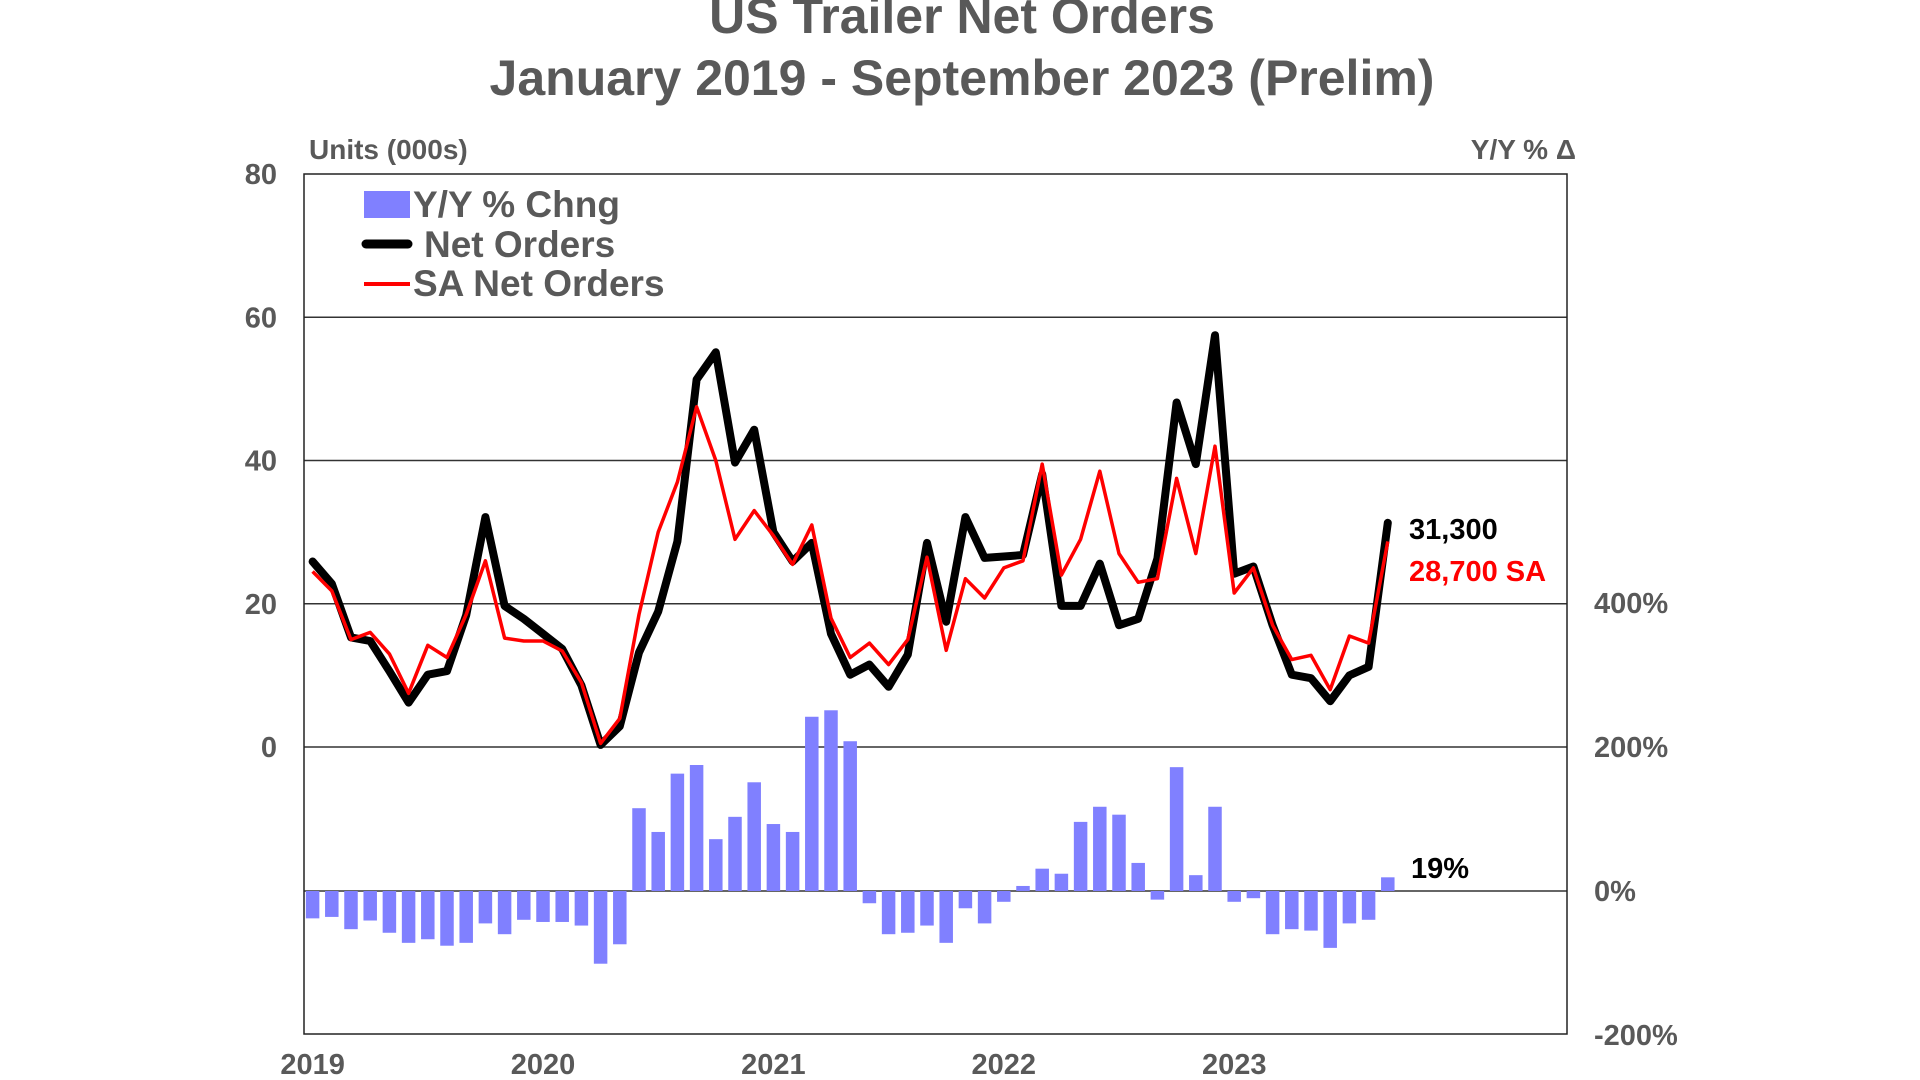 The width and height of the screenshot is (1920, 1080). What do you see at coordinates (261, 175) in the screenshot?
I see `left-tick-label: 80` at bounding box center [261, 175].